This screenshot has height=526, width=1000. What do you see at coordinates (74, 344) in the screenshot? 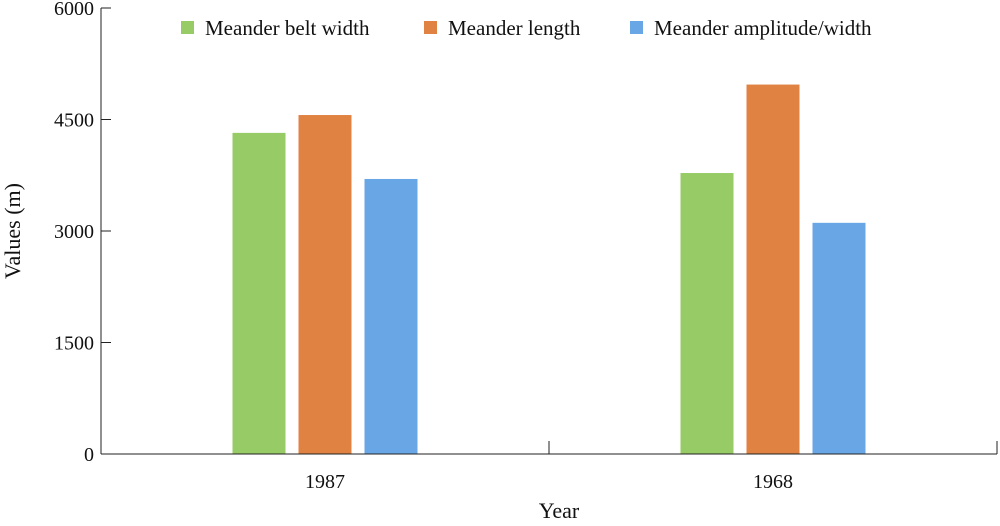
I see `y-tick-label: 1500` at bounding box center [74, 344].